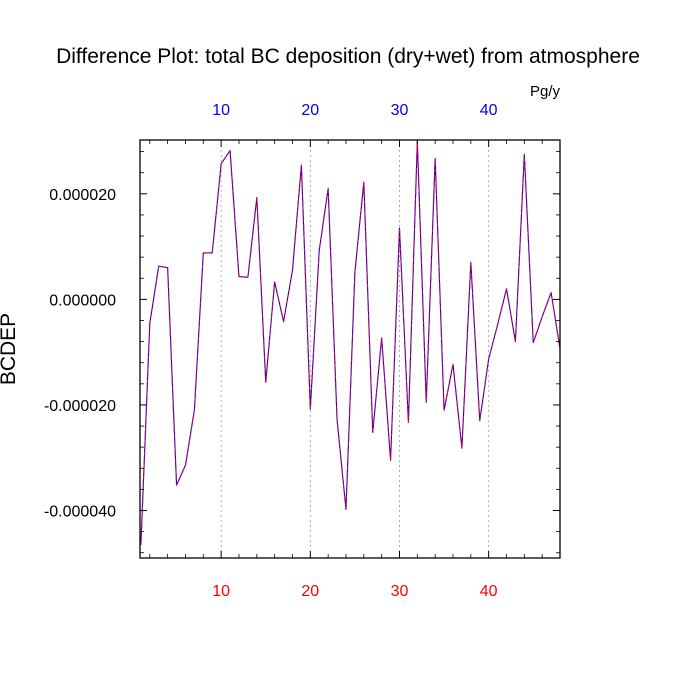 The image size is (700, 700). Describe the element at coordinates (80, 512) in the screenshot. I see `y-tick-label: -0.000040` at that location.